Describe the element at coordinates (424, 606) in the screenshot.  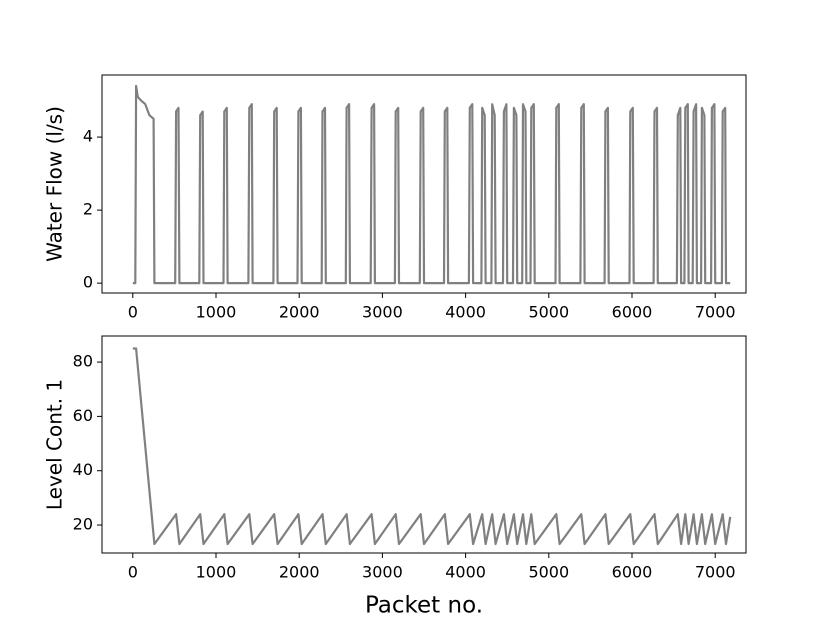
I see `x-axis-label: Packet no.` at that location.